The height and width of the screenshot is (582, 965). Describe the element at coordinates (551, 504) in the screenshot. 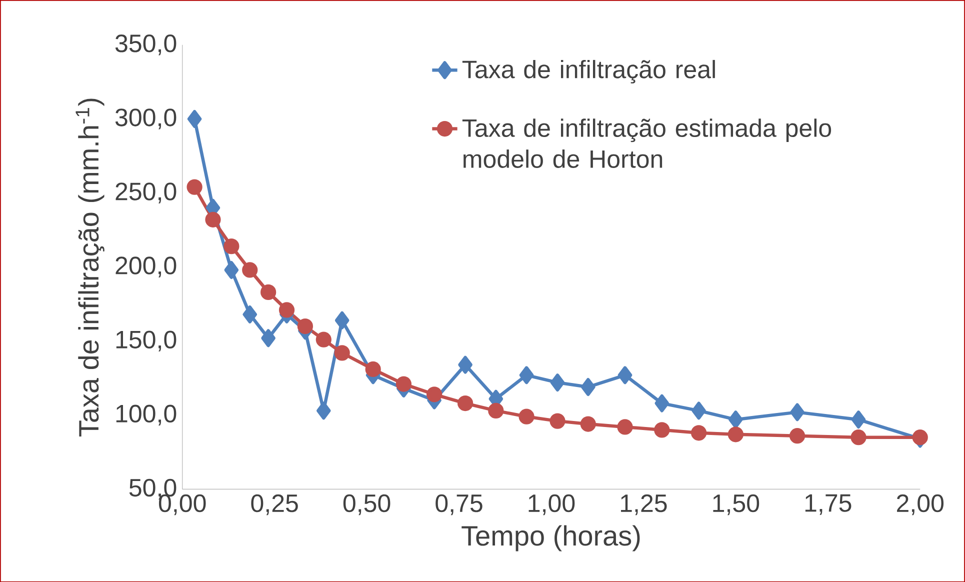

I see `x-tick-label: 1,00` at that location.